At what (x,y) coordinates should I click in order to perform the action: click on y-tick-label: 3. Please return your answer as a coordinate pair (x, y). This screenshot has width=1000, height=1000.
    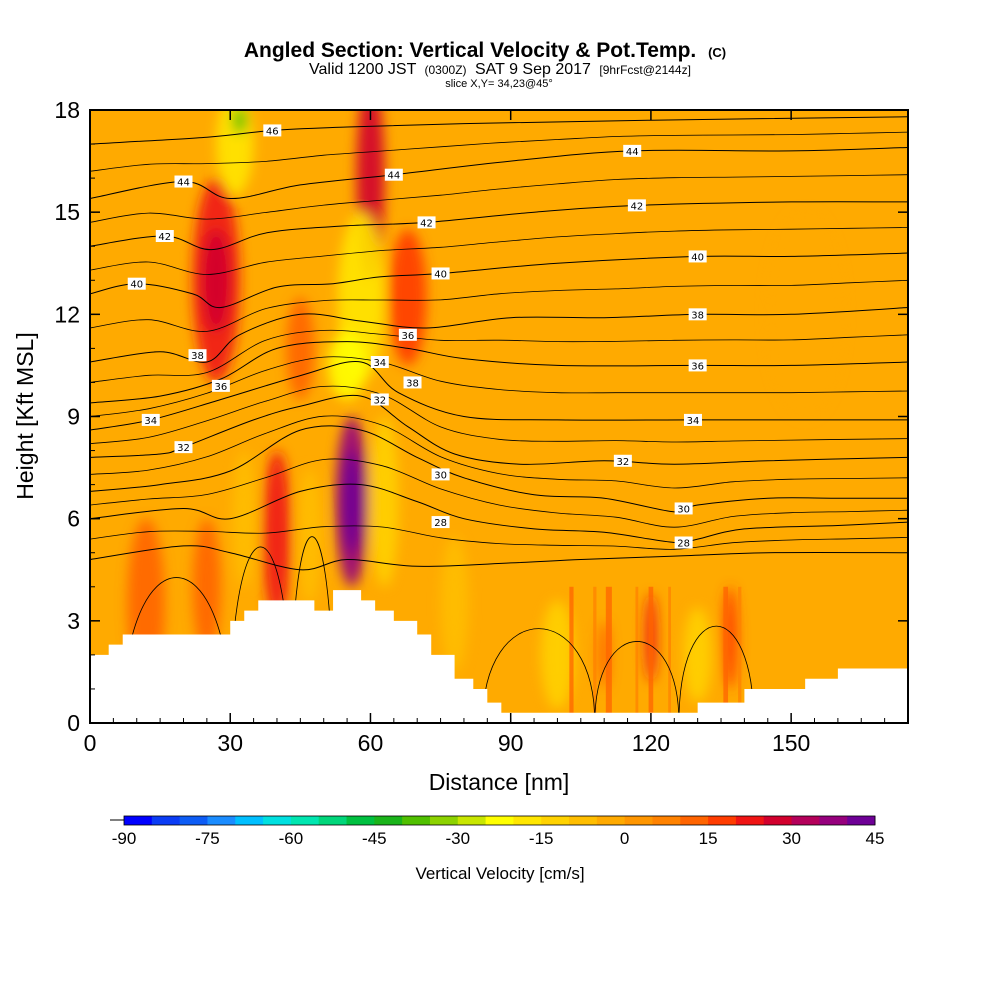
    Looking at the image, I should click on (73, 621).